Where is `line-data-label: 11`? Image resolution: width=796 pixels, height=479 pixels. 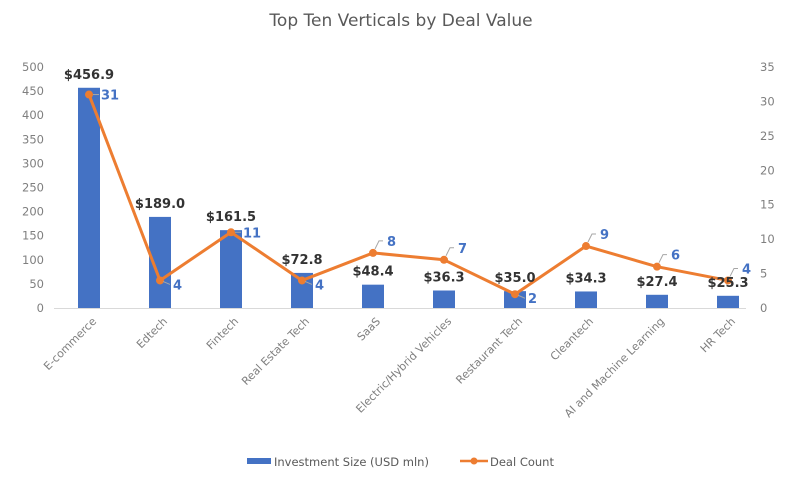
line-data-label: 11 is located at coordinates (252, 233).